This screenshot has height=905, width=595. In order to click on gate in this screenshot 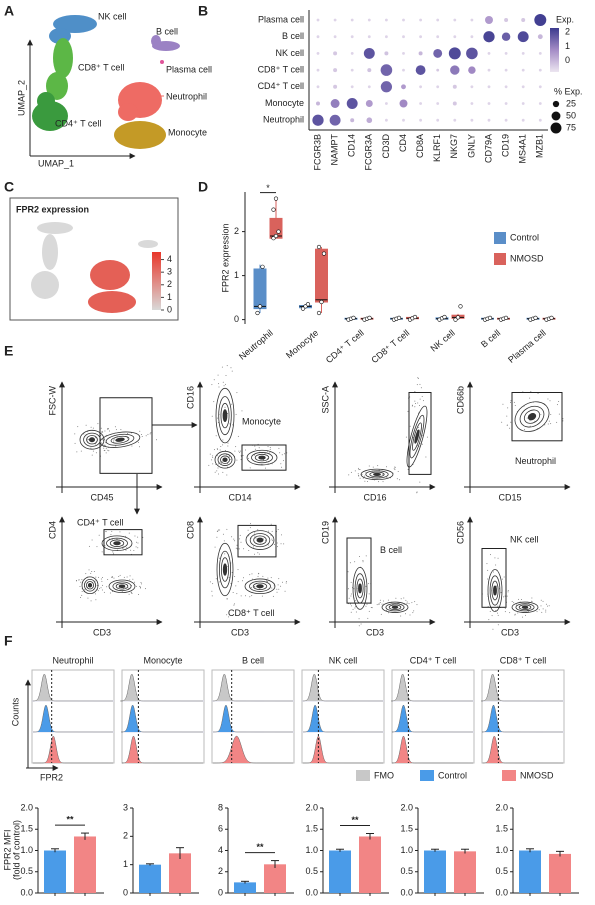, I will do `click(264, 457)`.